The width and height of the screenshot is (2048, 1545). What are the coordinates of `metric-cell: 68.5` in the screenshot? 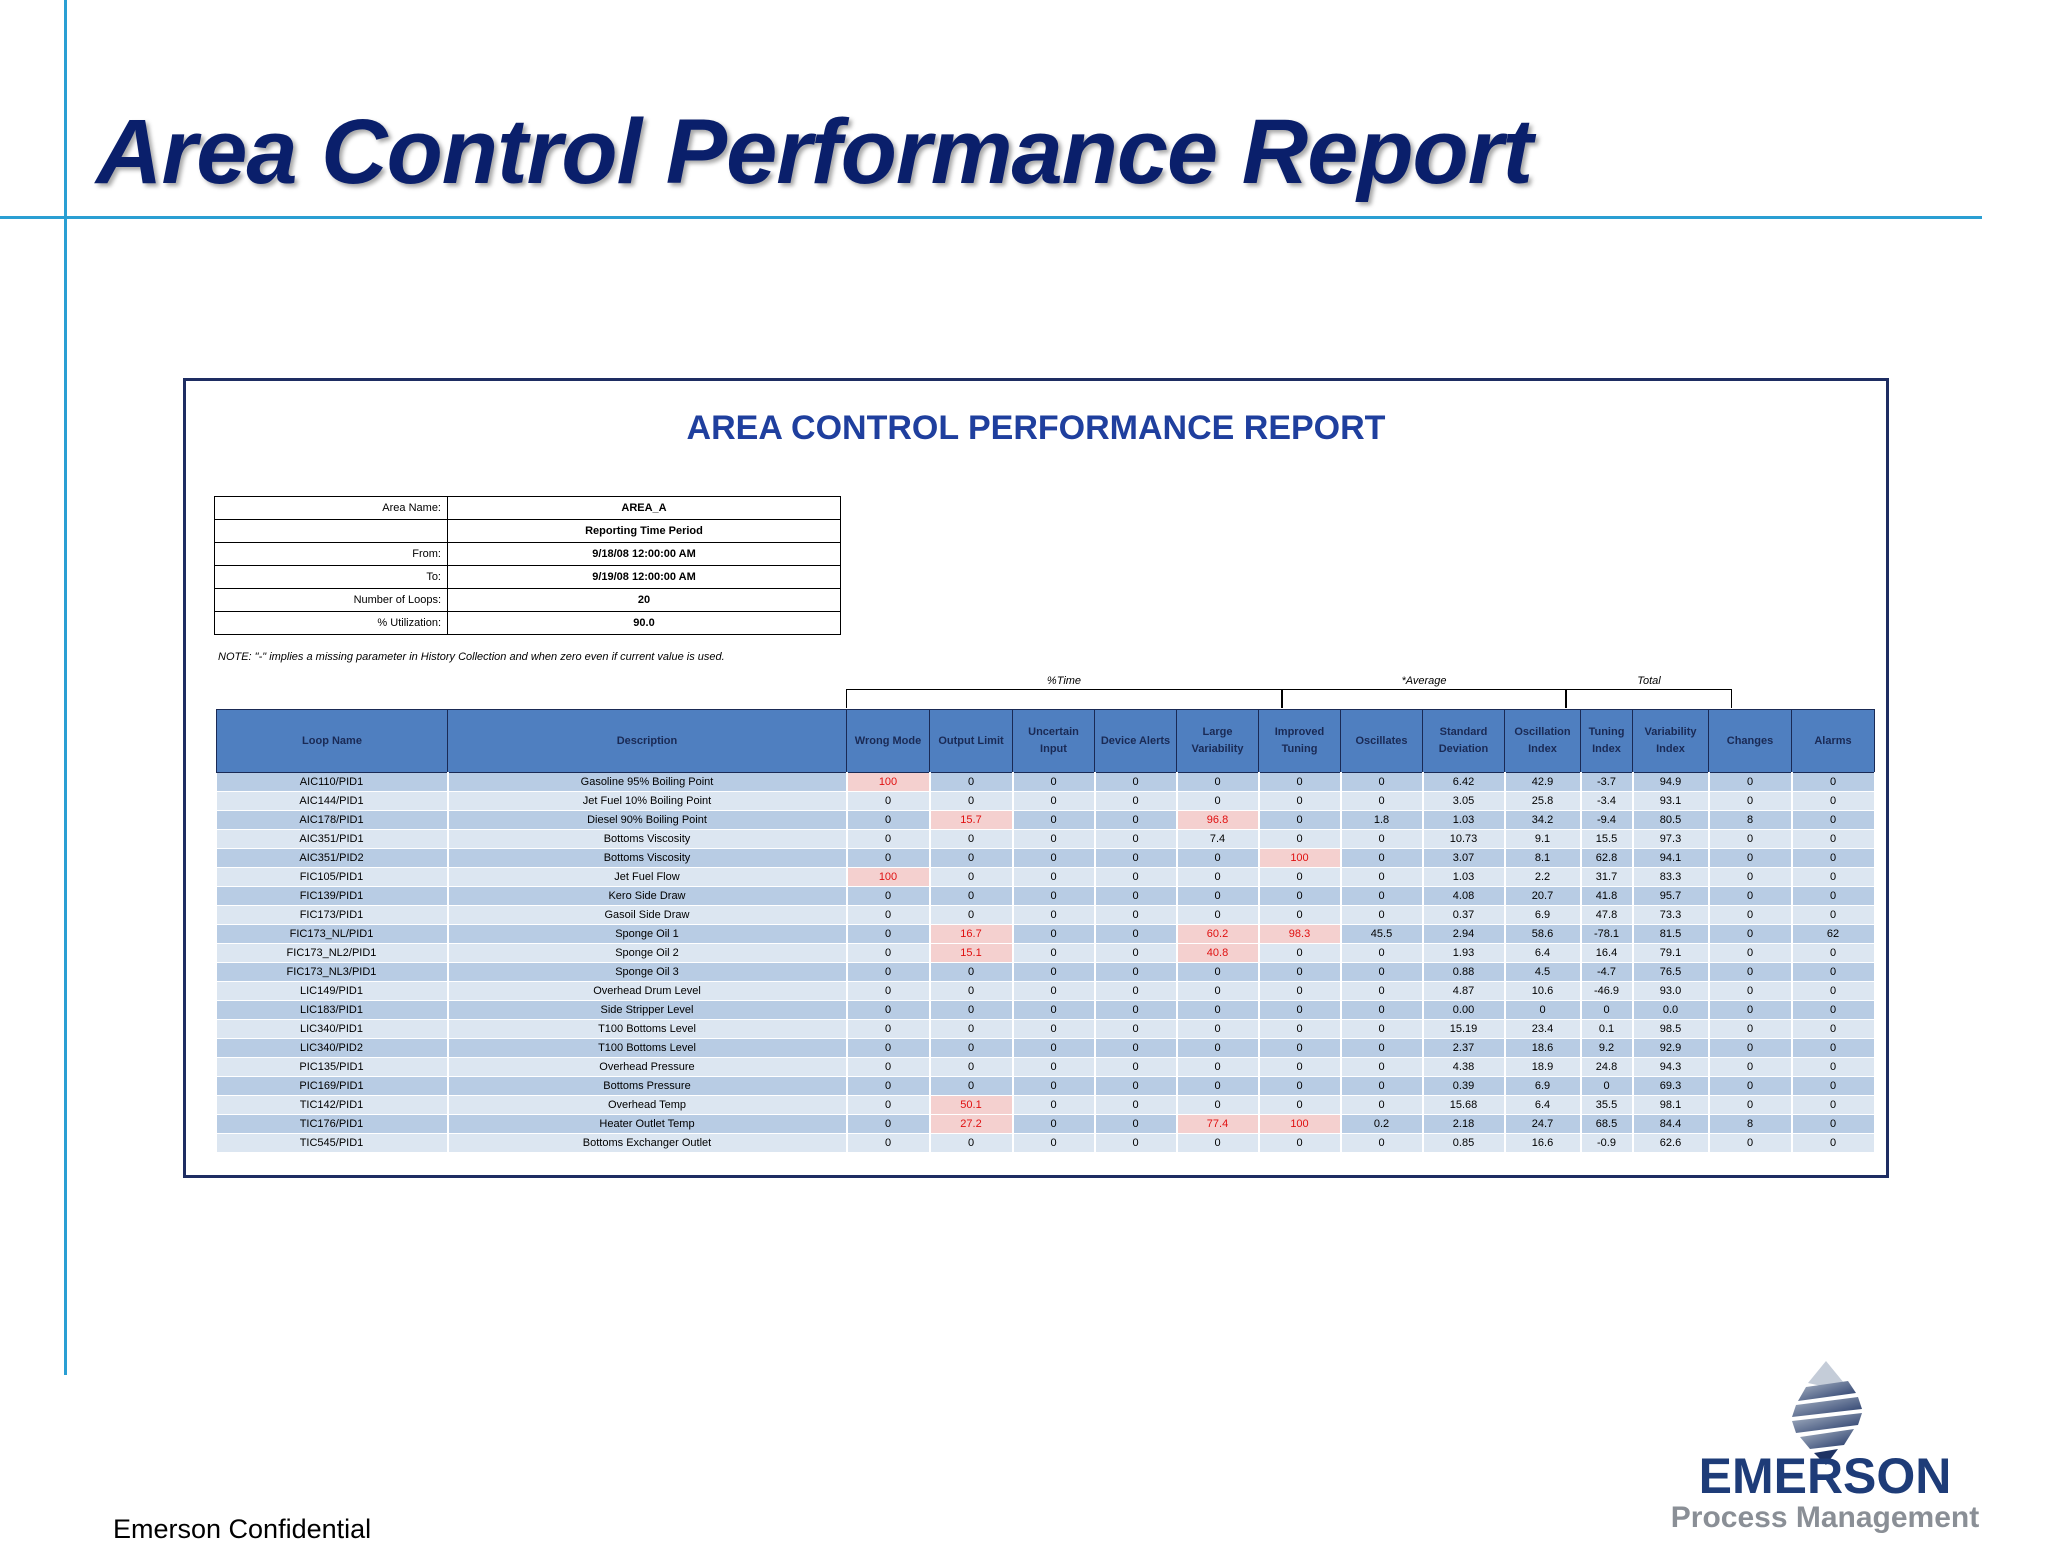 It's located at (1607, 1124).